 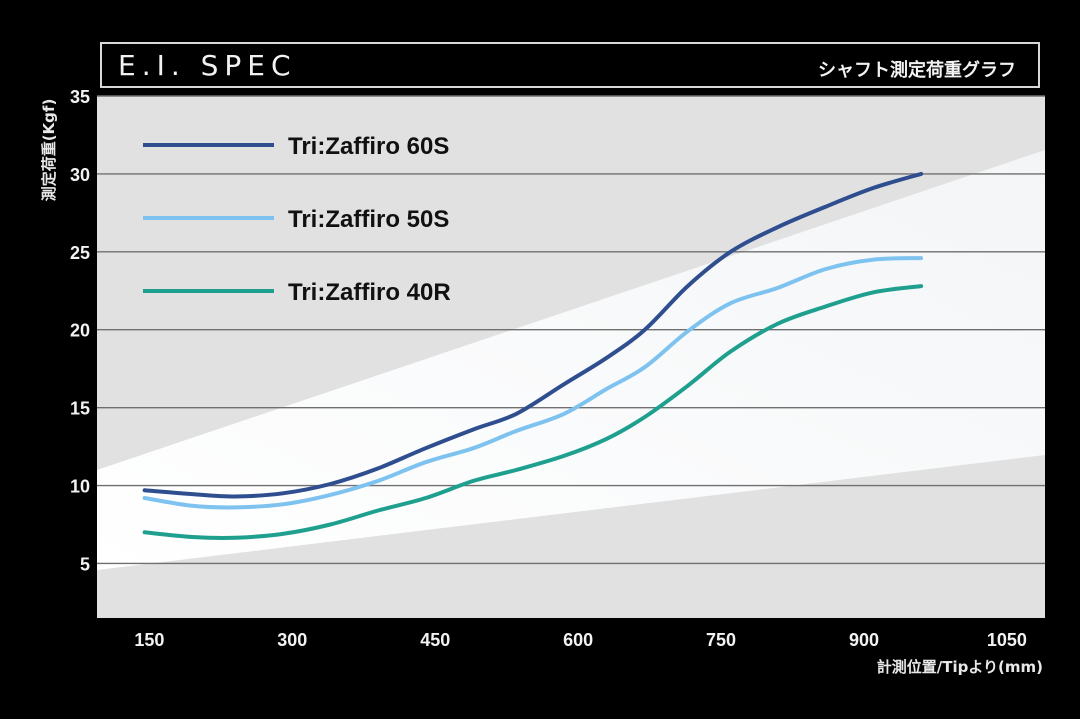 What do you see at coordinates (1007, 640) in the screenshot?
I see `x-tick-label: 1050` at bounding box center [1007, 640].